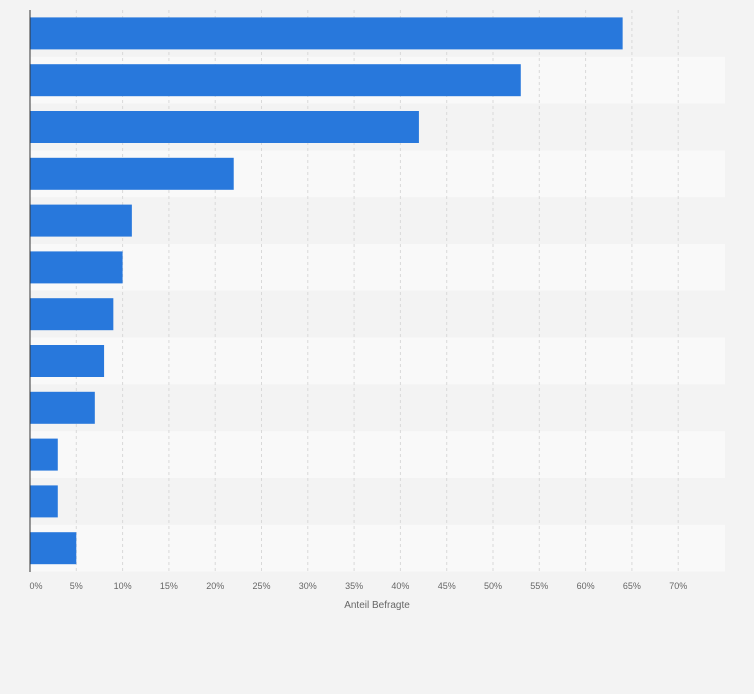 The width and height of the screenshot is (754, 694). I want to click on x-tick-label: 30%, so click(308, 586).